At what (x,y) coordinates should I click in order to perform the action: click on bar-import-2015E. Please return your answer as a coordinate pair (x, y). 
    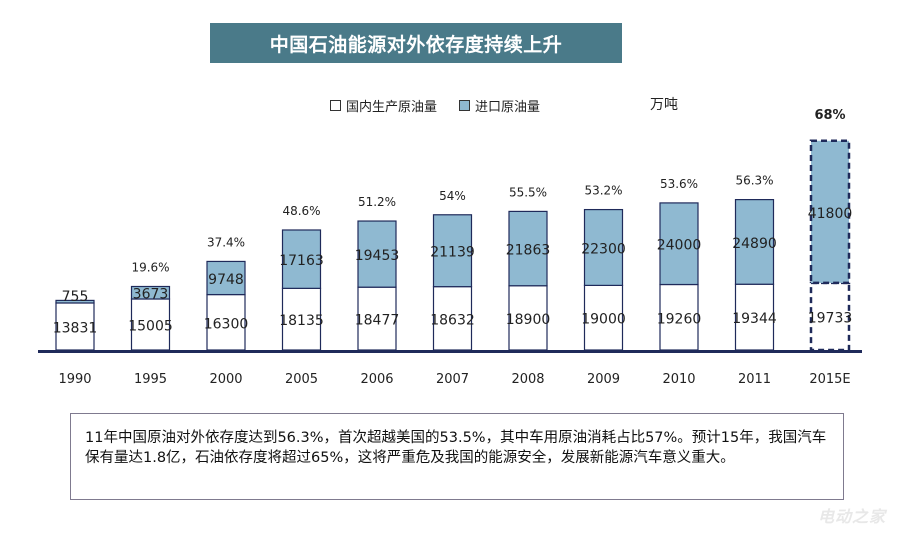
    Looking at the image, I should click on (830, 212).